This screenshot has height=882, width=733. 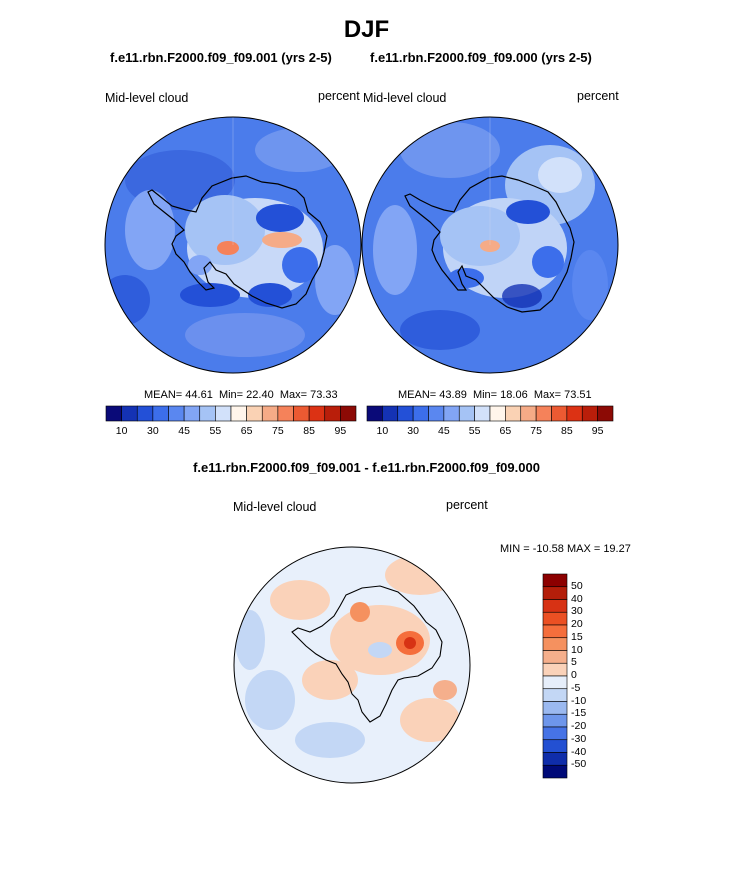 I want to click on panel2-colorbar-tick-label: 75, so click(x=536, y=431).